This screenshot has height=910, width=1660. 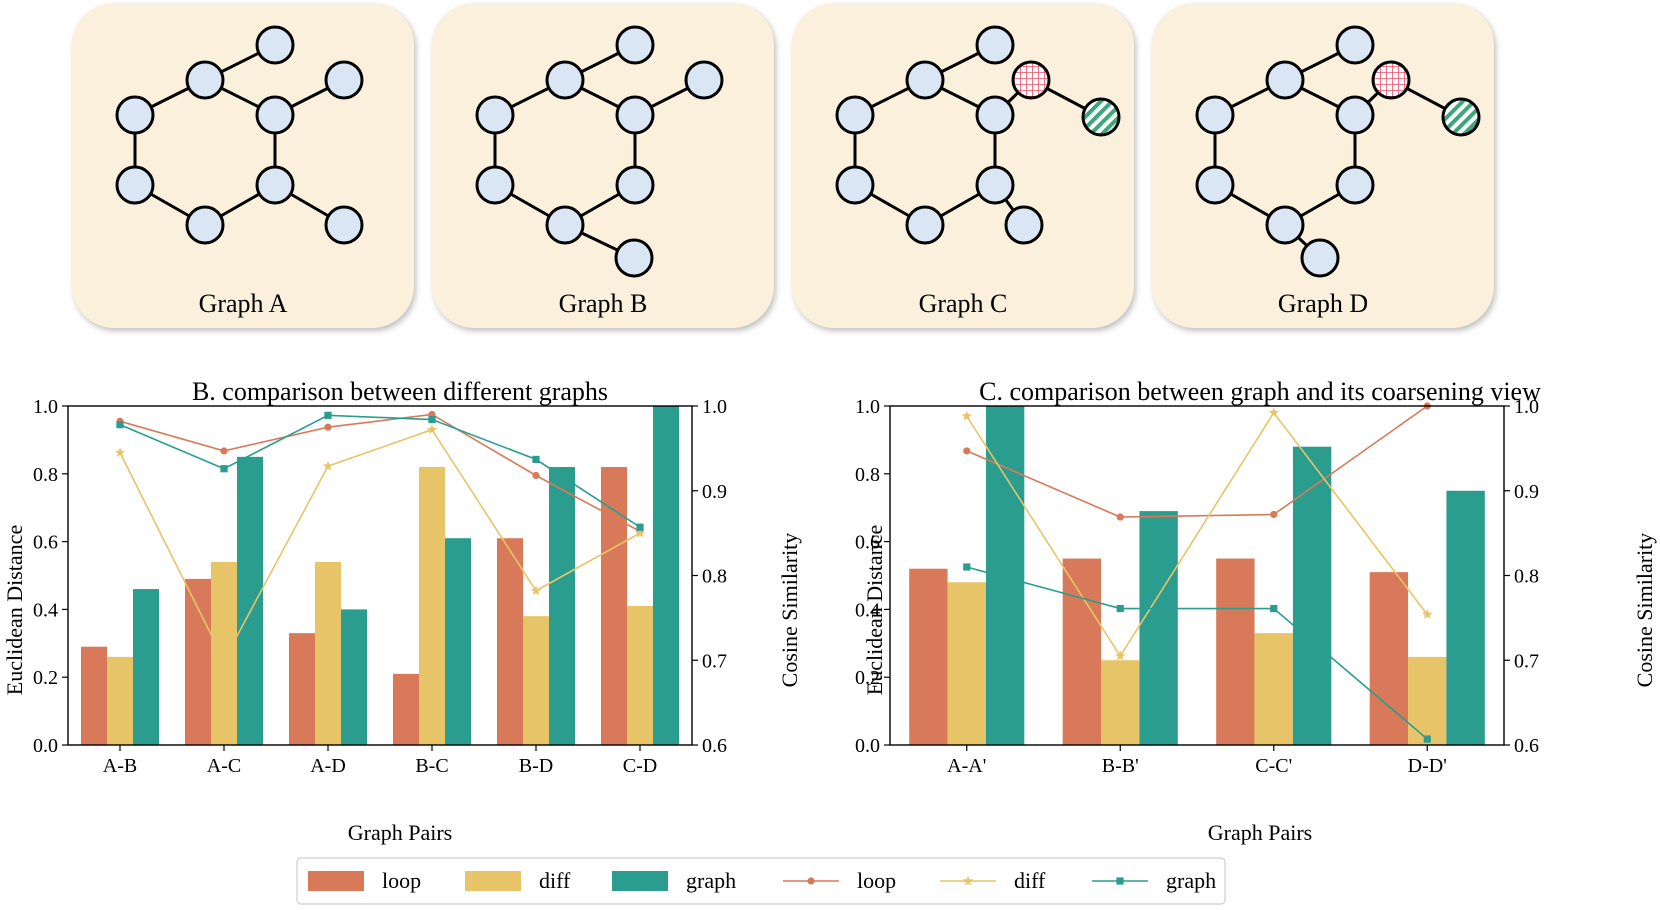 I want to click on y-tick-label: 0.0, so click(x=45, y=746).